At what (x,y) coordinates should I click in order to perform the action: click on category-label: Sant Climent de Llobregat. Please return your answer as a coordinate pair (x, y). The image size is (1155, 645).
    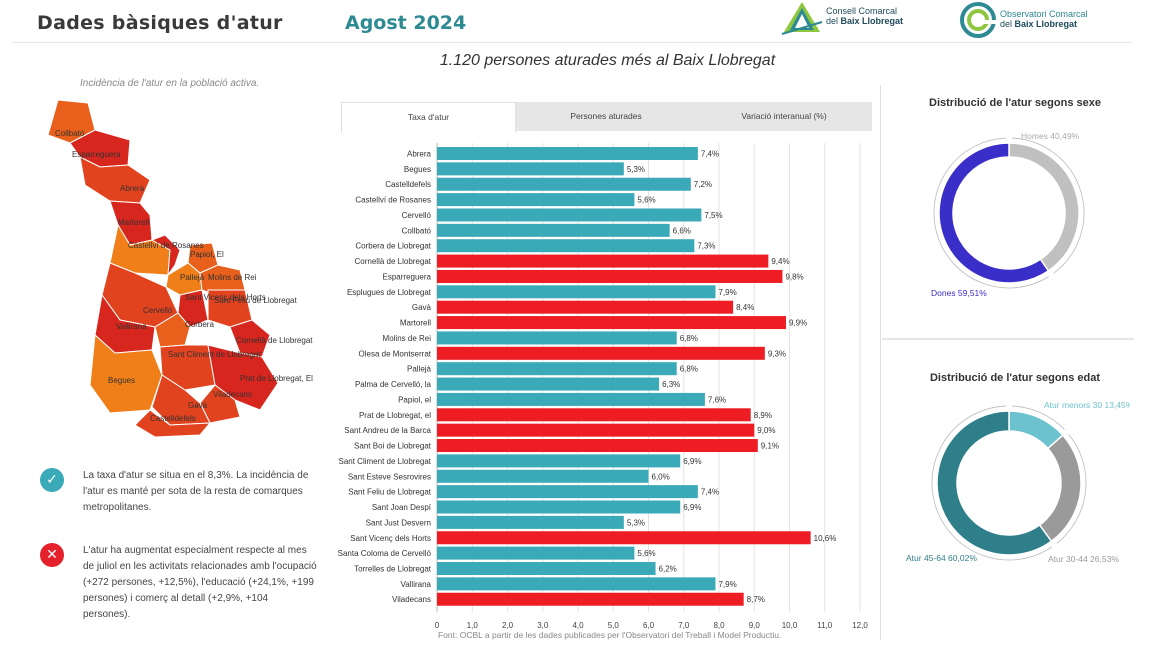
    Looking at the image, I should click on (385, 461).